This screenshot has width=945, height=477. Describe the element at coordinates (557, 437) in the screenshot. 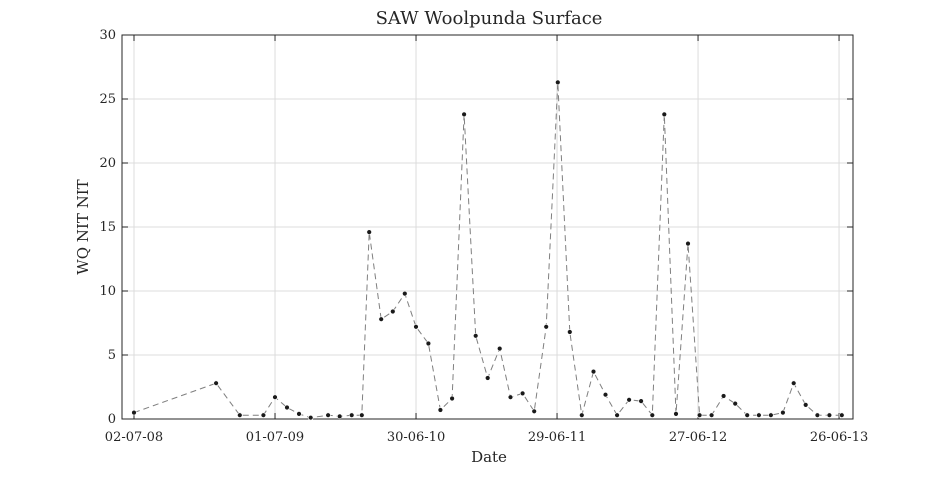

I see `x-tick-label: 29-06-11` at that location.